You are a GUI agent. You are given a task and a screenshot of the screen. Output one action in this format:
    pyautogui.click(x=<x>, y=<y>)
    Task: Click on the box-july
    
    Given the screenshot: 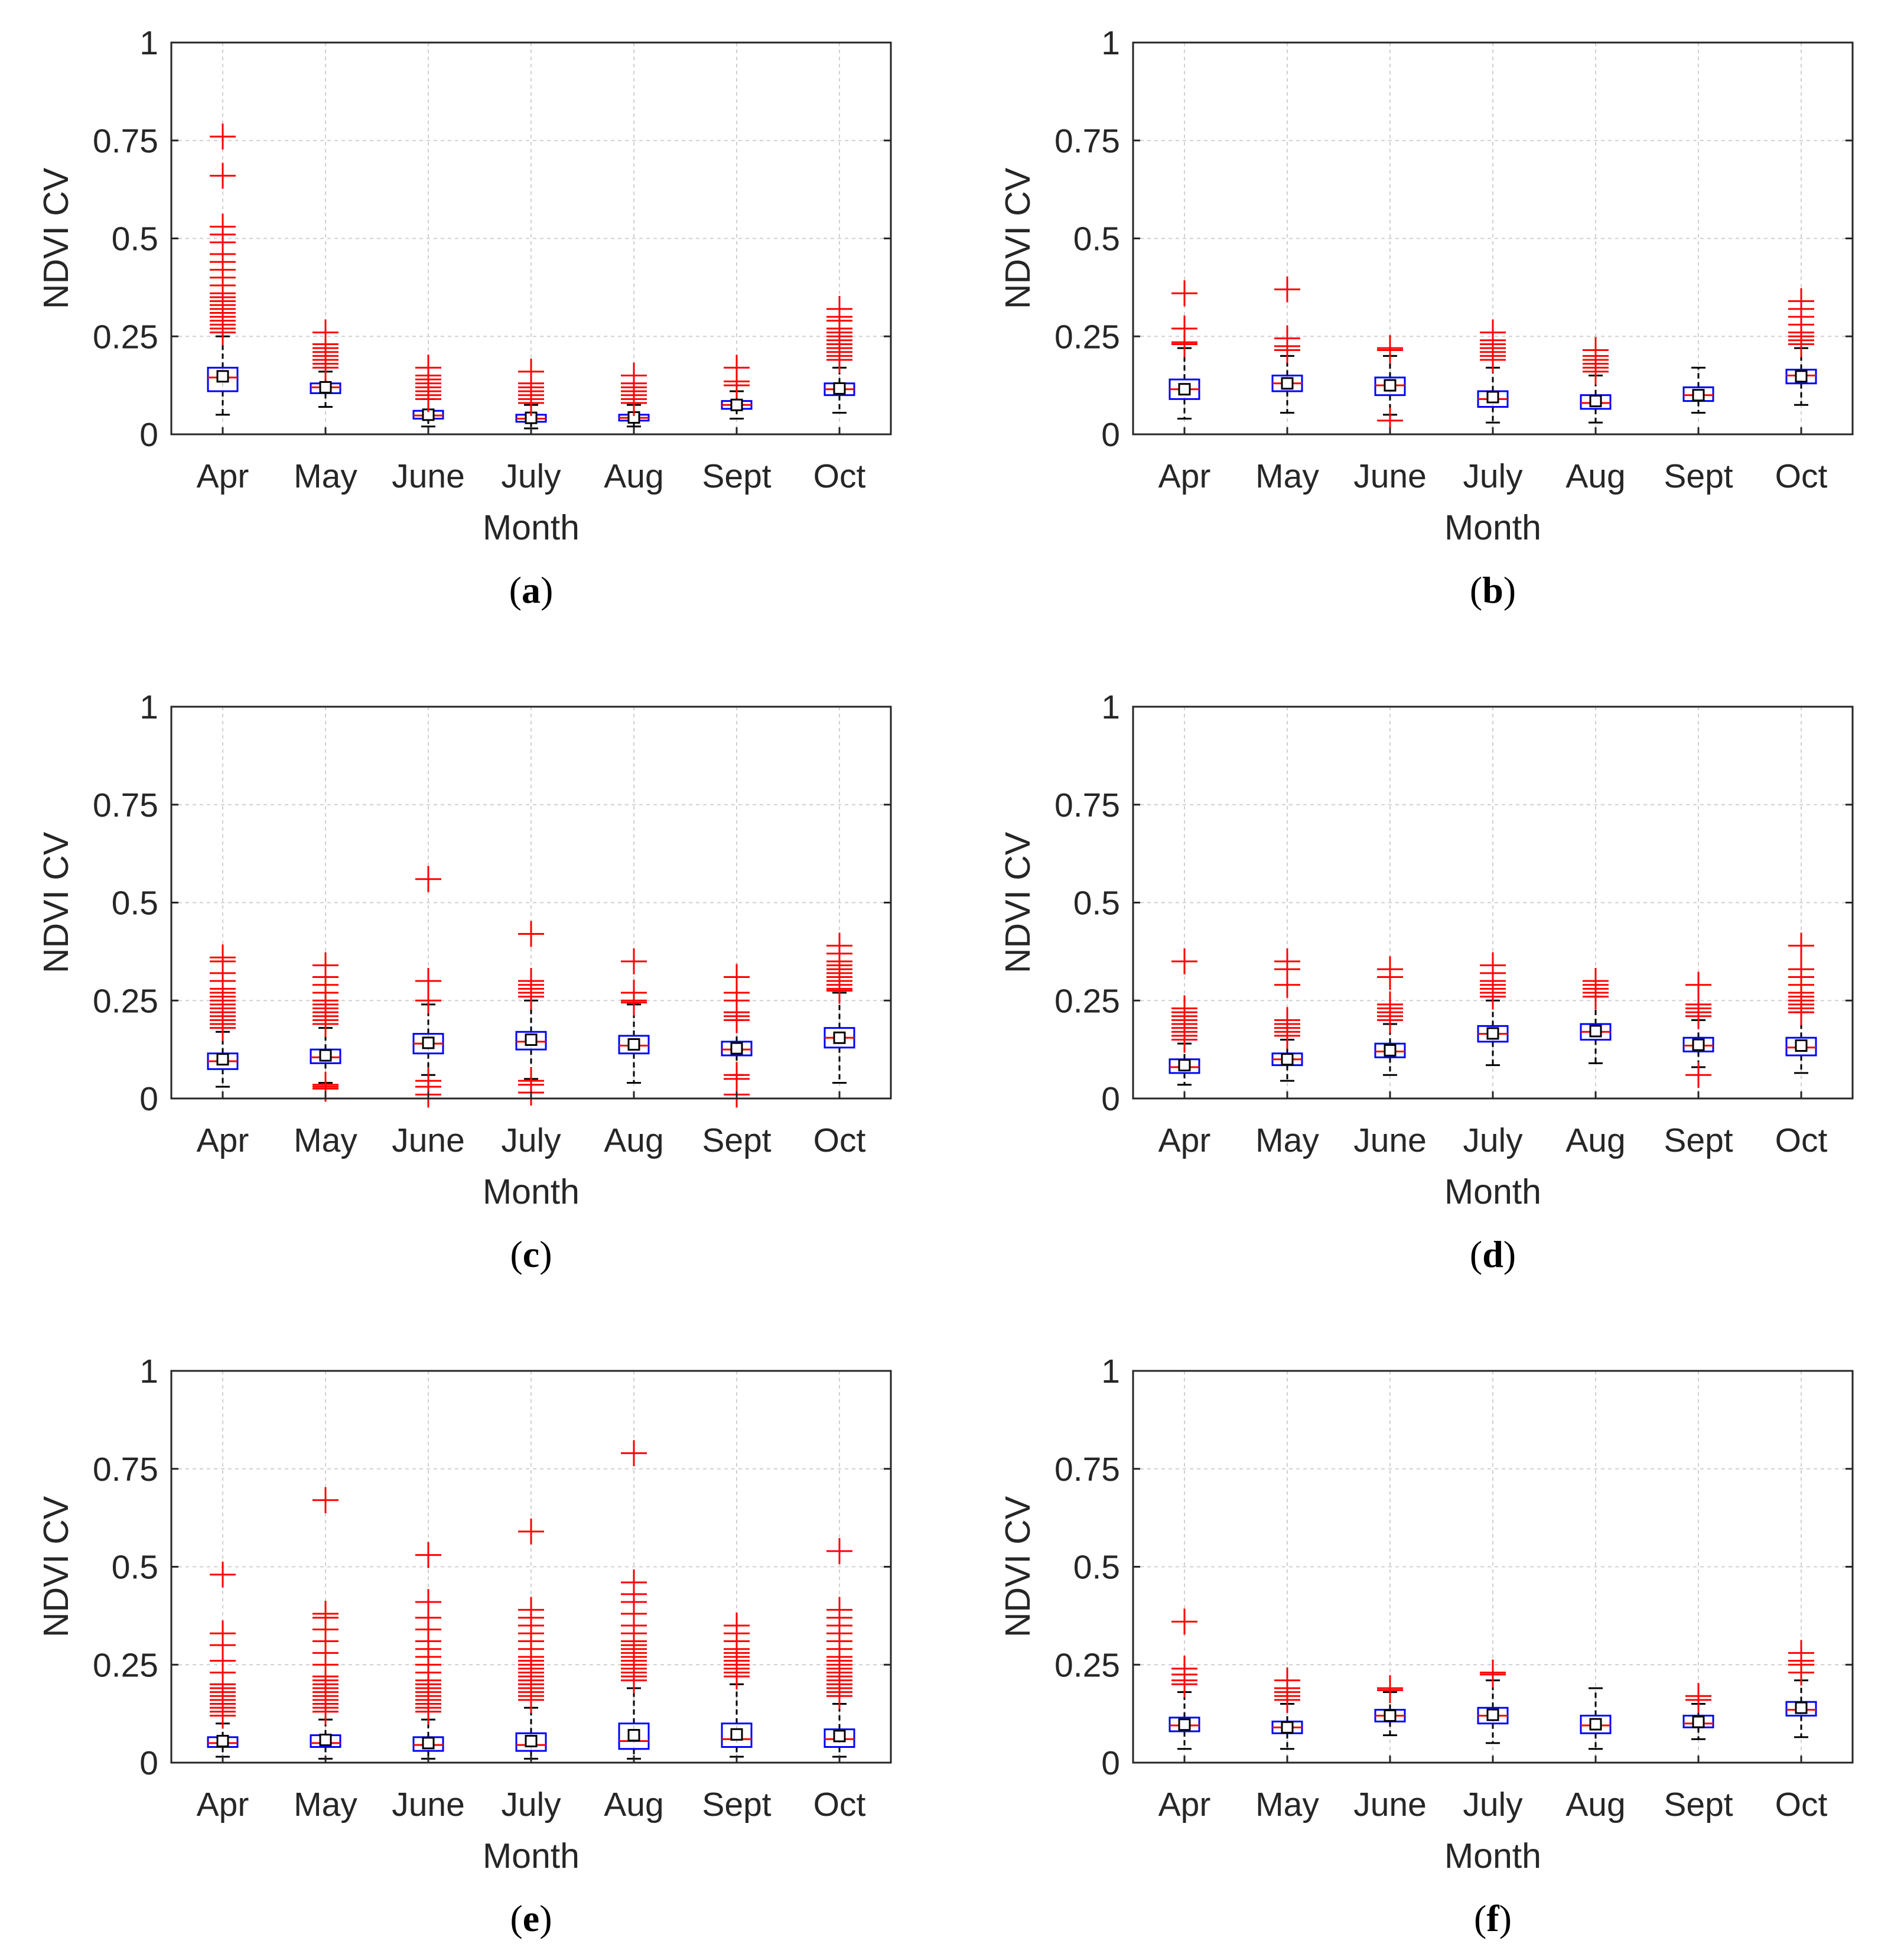 What is the action you would take?
    pyautogui.click(x=531, y=1013)
    